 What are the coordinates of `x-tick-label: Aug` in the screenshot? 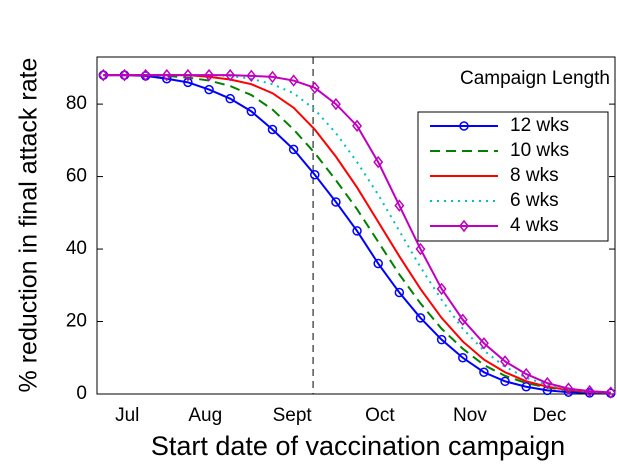 It's located at (205, 415).